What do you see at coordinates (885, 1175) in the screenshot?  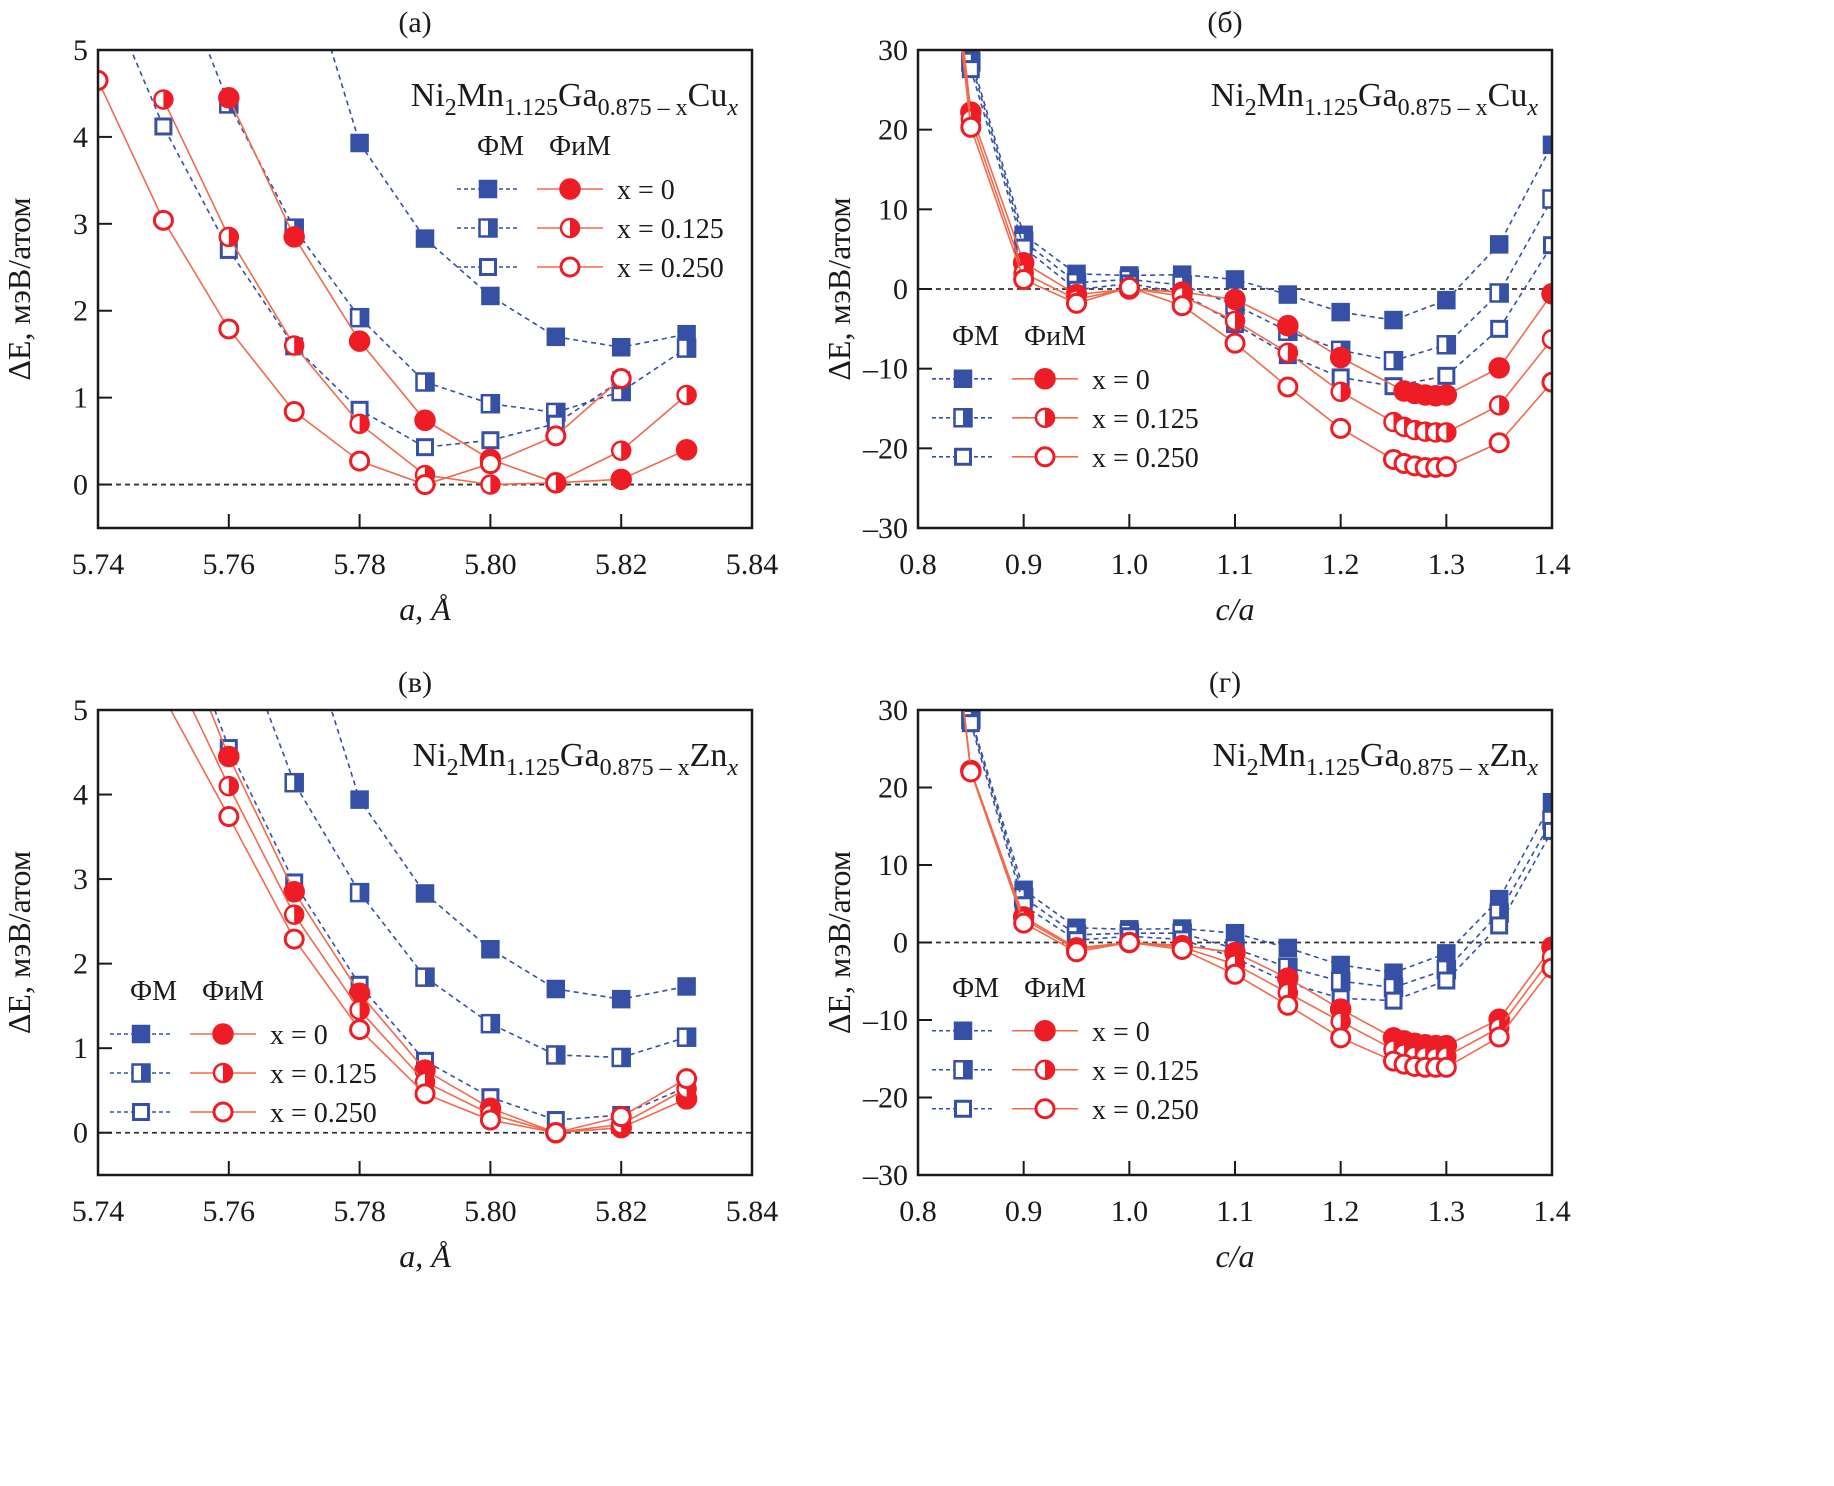 I see `y-tick-label: –30` at bounding box center [885, 1175].